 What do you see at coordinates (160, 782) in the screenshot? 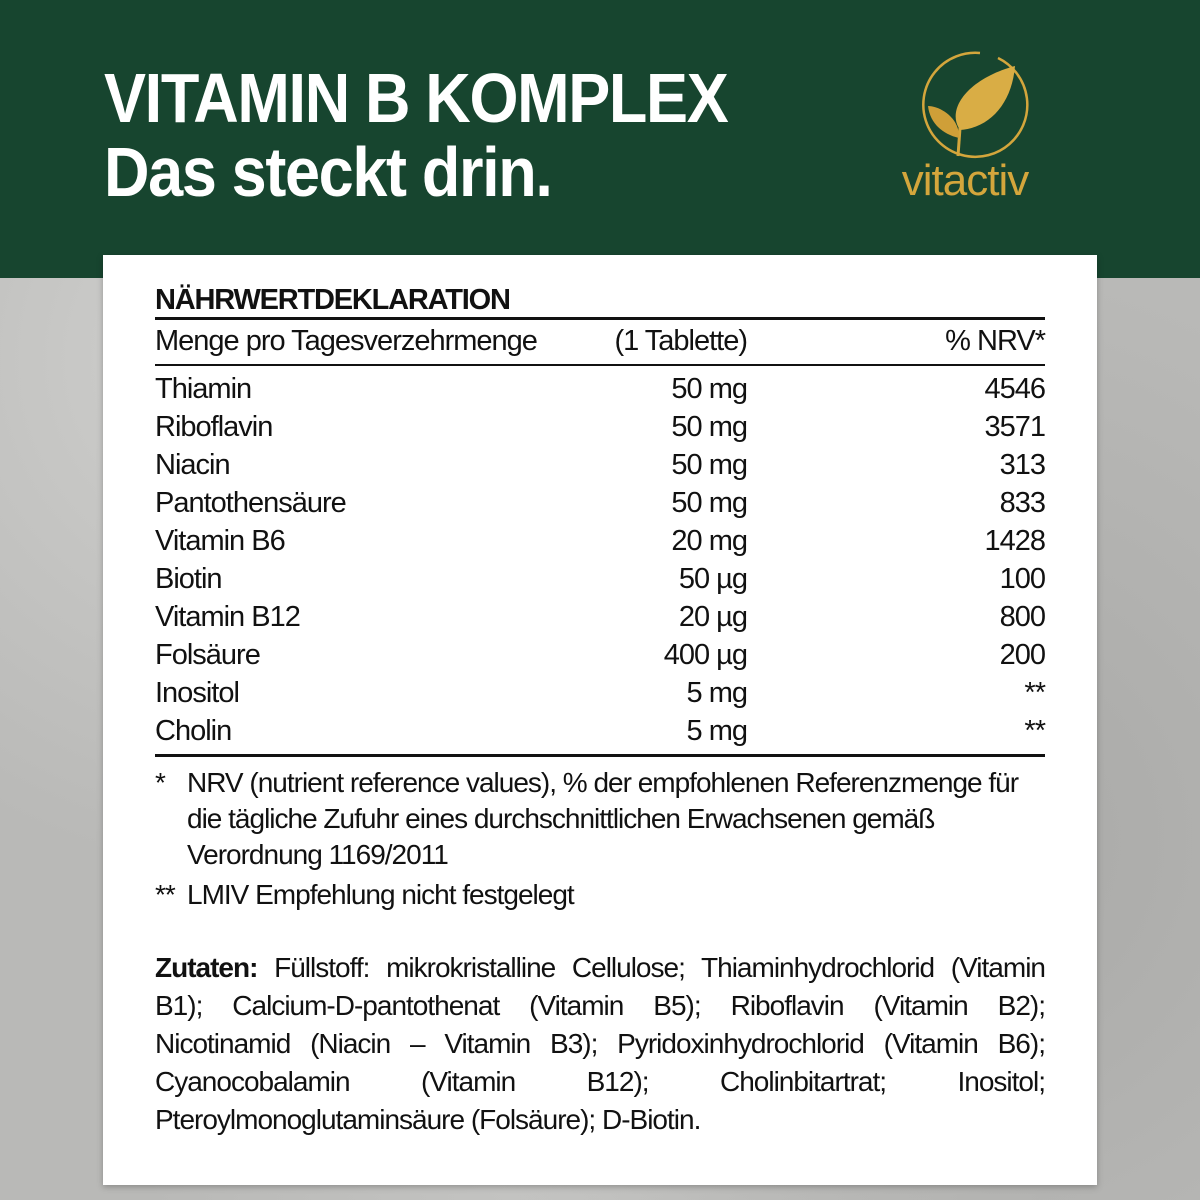
I see `footnote-mark: *` at bounding box center [160, 782].